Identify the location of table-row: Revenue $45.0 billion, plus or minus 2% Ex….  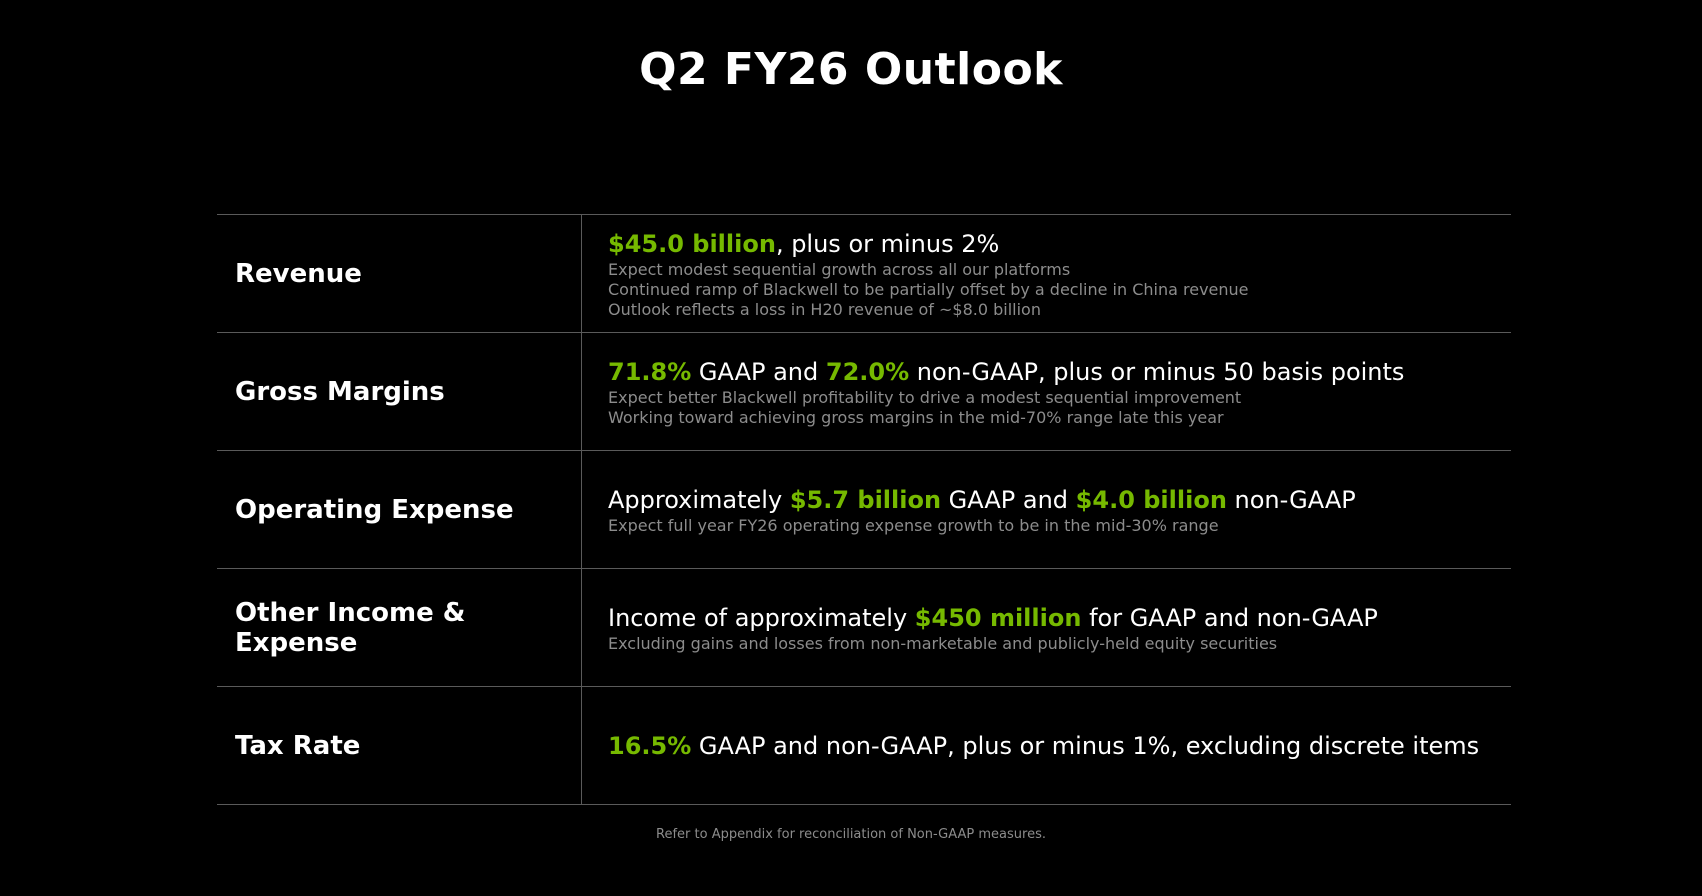
(864, 274).